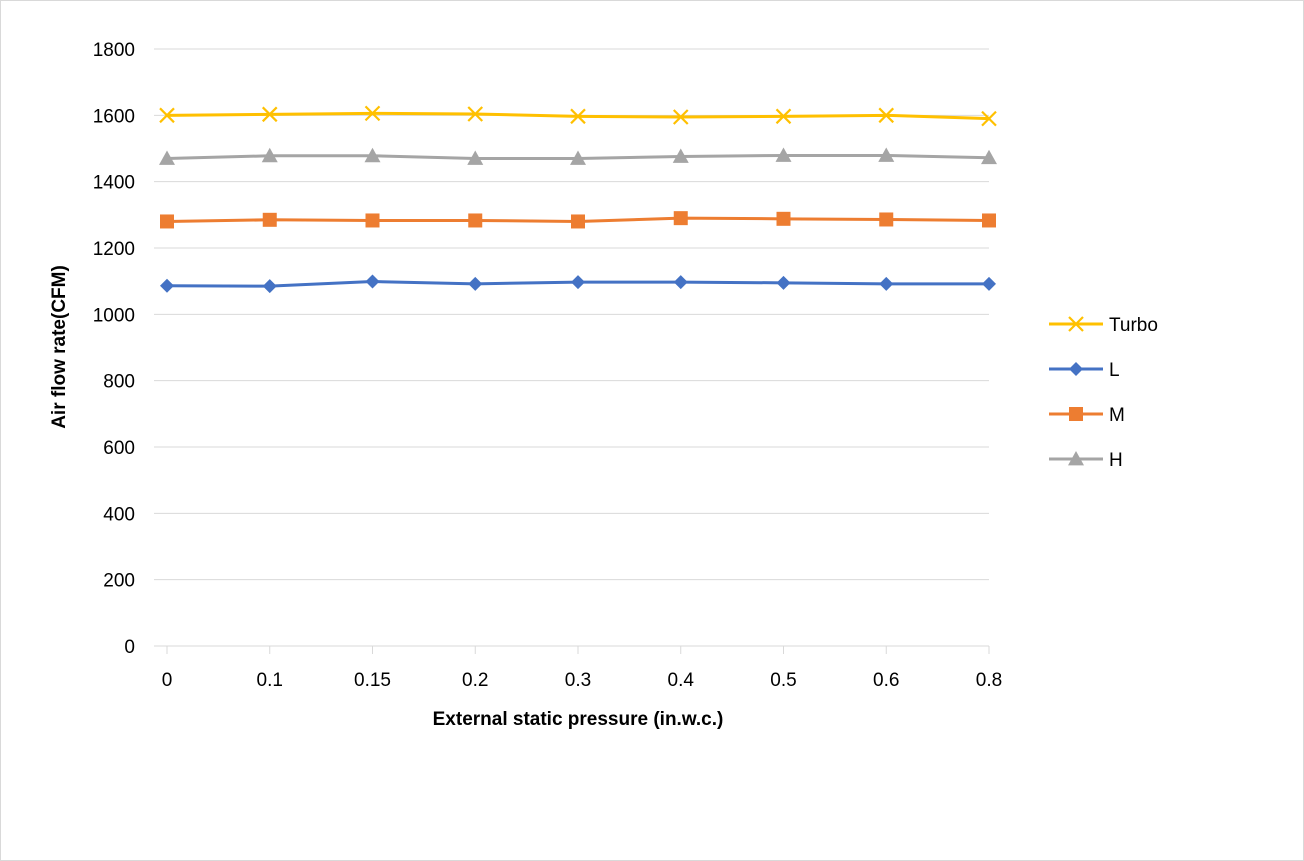 Image resolution: width=1304 pixels, height=861 pixels. I want to click on y-tick-label: 1400, so click(114, 183).